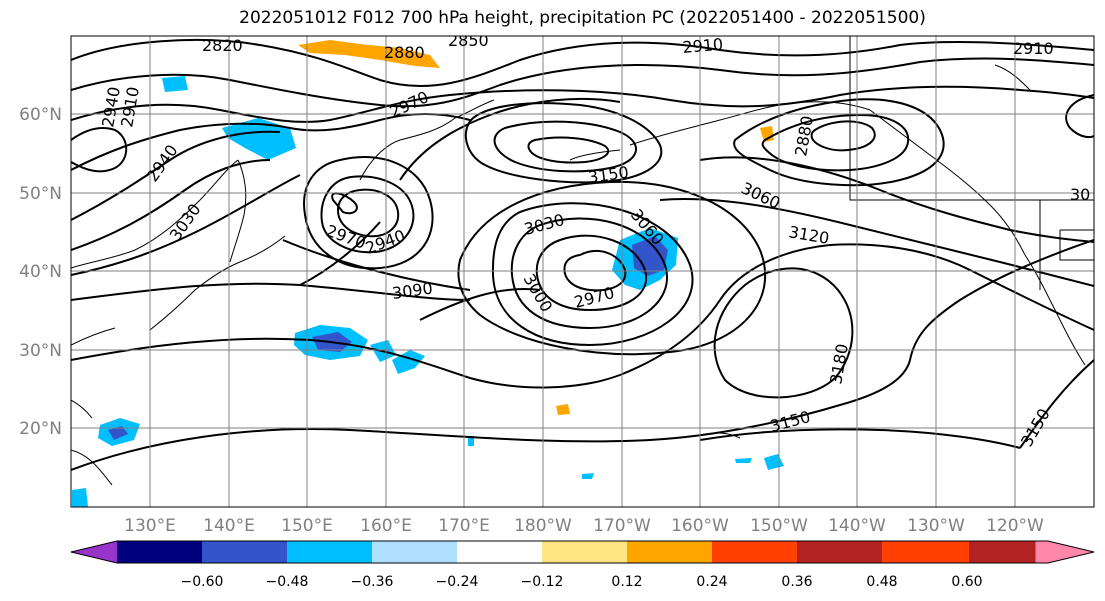 This screenshot has height=601, width=1105. I want to click on colorbar-tick-label: 0.48, so click(881, 582).